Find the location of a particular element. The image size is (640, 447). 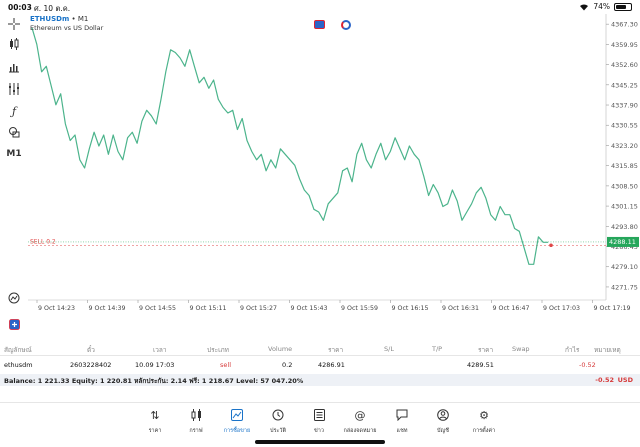

tab-quotes: ⇅ ราคา is located at coordinates (155, 422).